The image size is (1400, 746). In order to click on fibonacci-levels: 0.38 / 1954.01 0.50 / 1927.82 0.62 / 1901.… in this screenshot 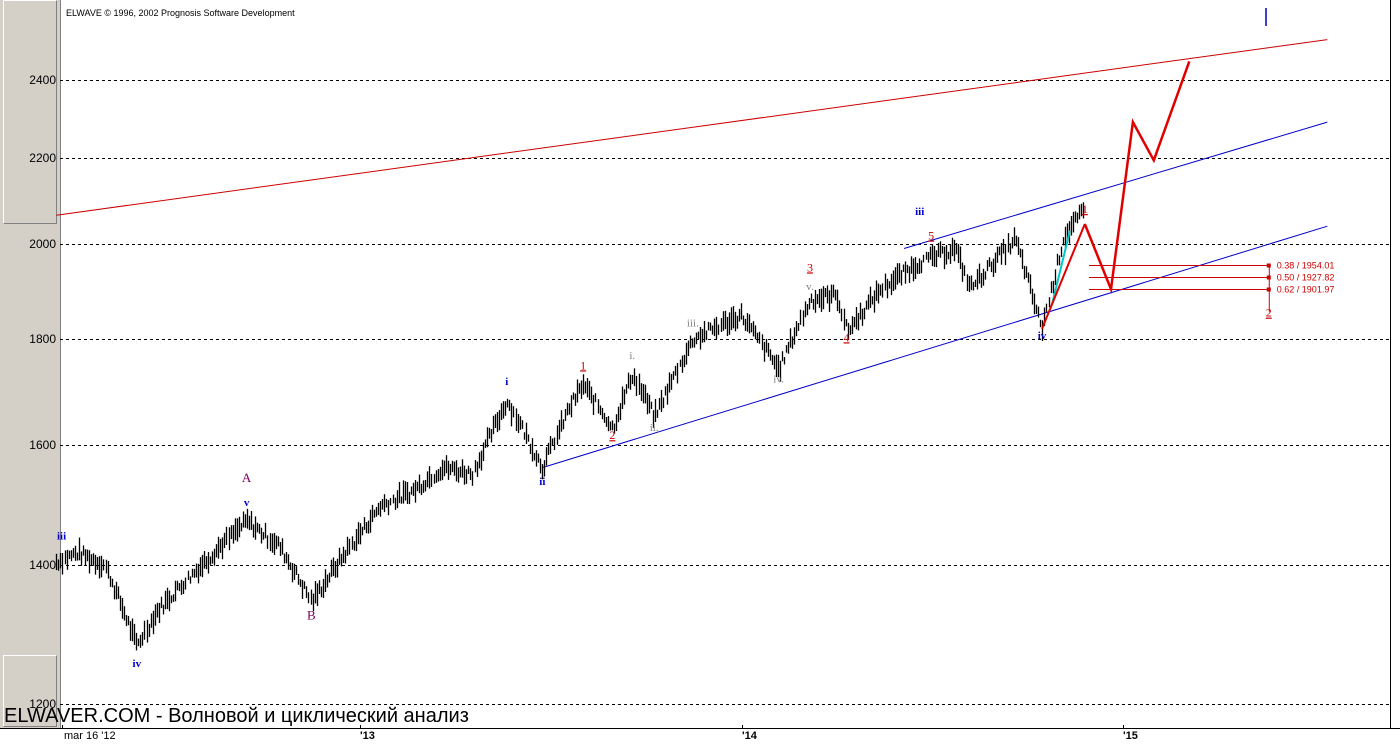, I will do `click(1211, 286)`.